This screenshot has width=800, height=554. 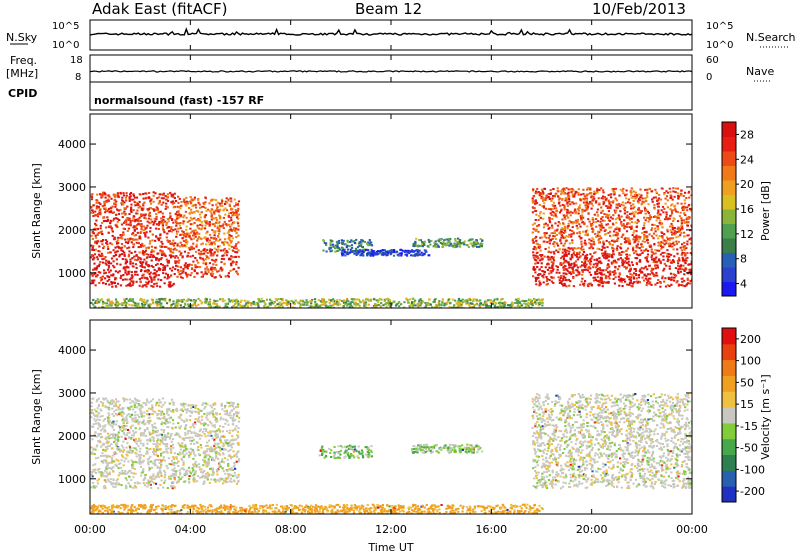 What do you see at coordinates (22, 37) in the screenshot?
I see `nsky-label: N.Sky` at bounding box center [22, 37].